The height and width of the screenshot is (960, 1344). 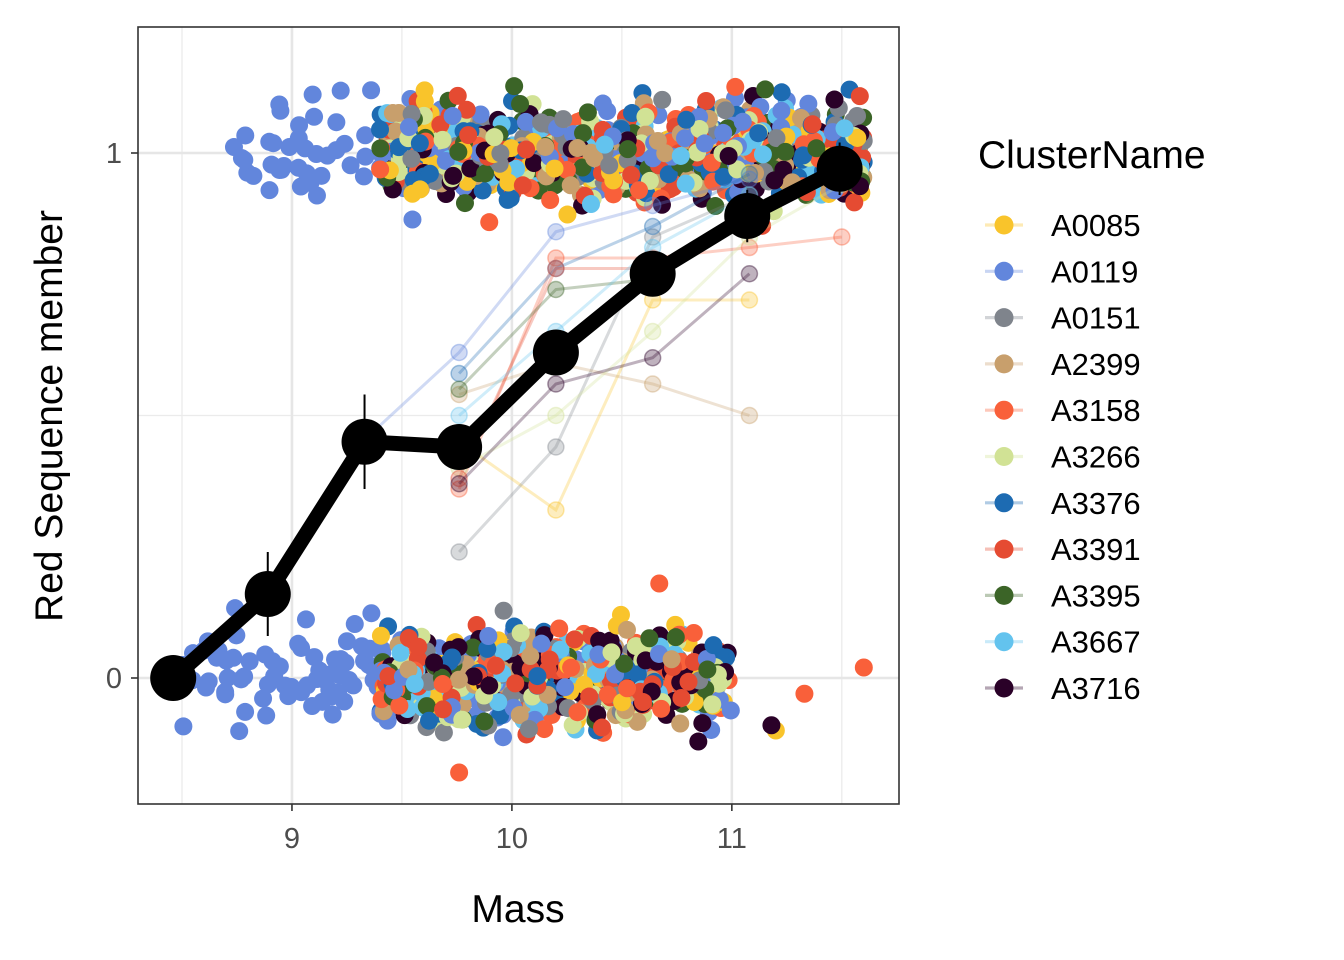 What do you see at coordinates (512, 839) in the screenshot?
I see `x-tick-label: 10` at bounding box center [512, 839].